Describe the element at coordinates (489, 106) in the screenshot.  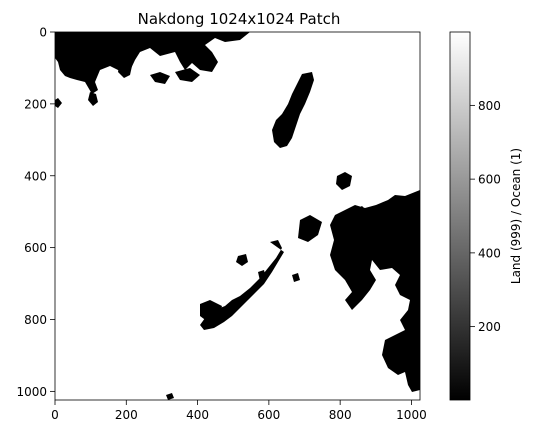
I see `colorbar-tick-label: 800` at that location.